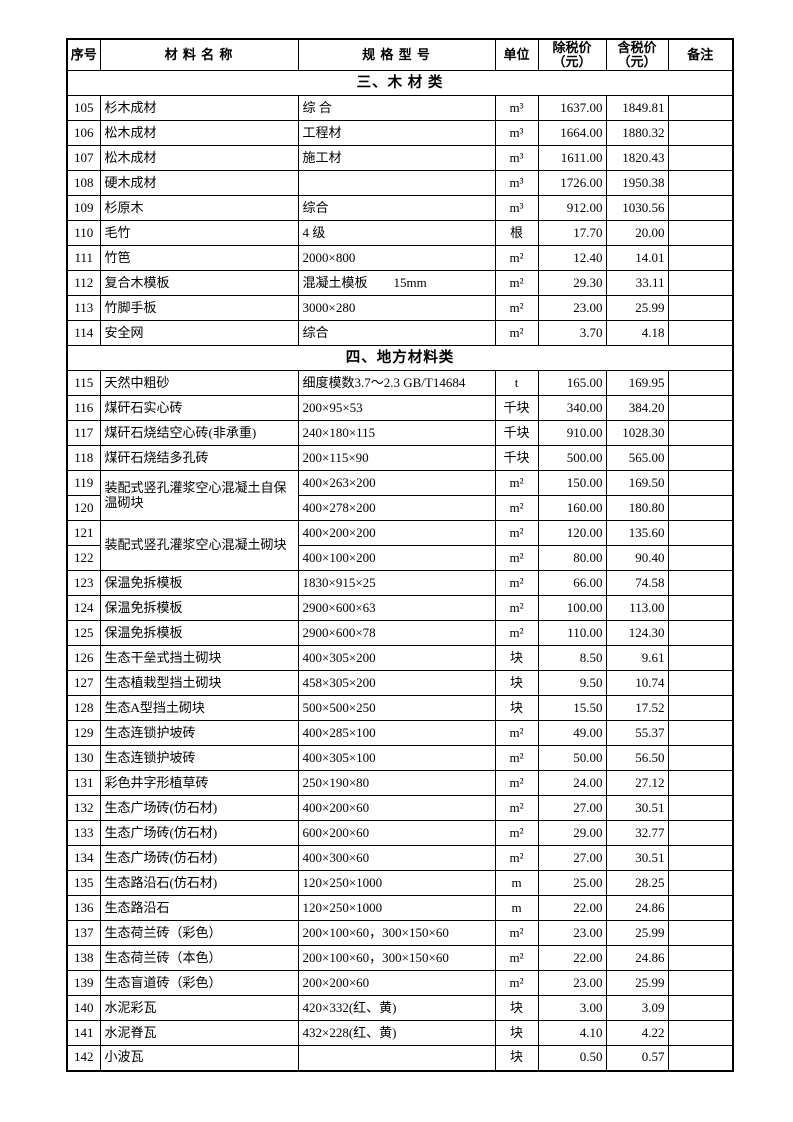 The image size is (793, 1122). I want to click on price-excl-tax-cell: 4.10, so click(572, 1033).